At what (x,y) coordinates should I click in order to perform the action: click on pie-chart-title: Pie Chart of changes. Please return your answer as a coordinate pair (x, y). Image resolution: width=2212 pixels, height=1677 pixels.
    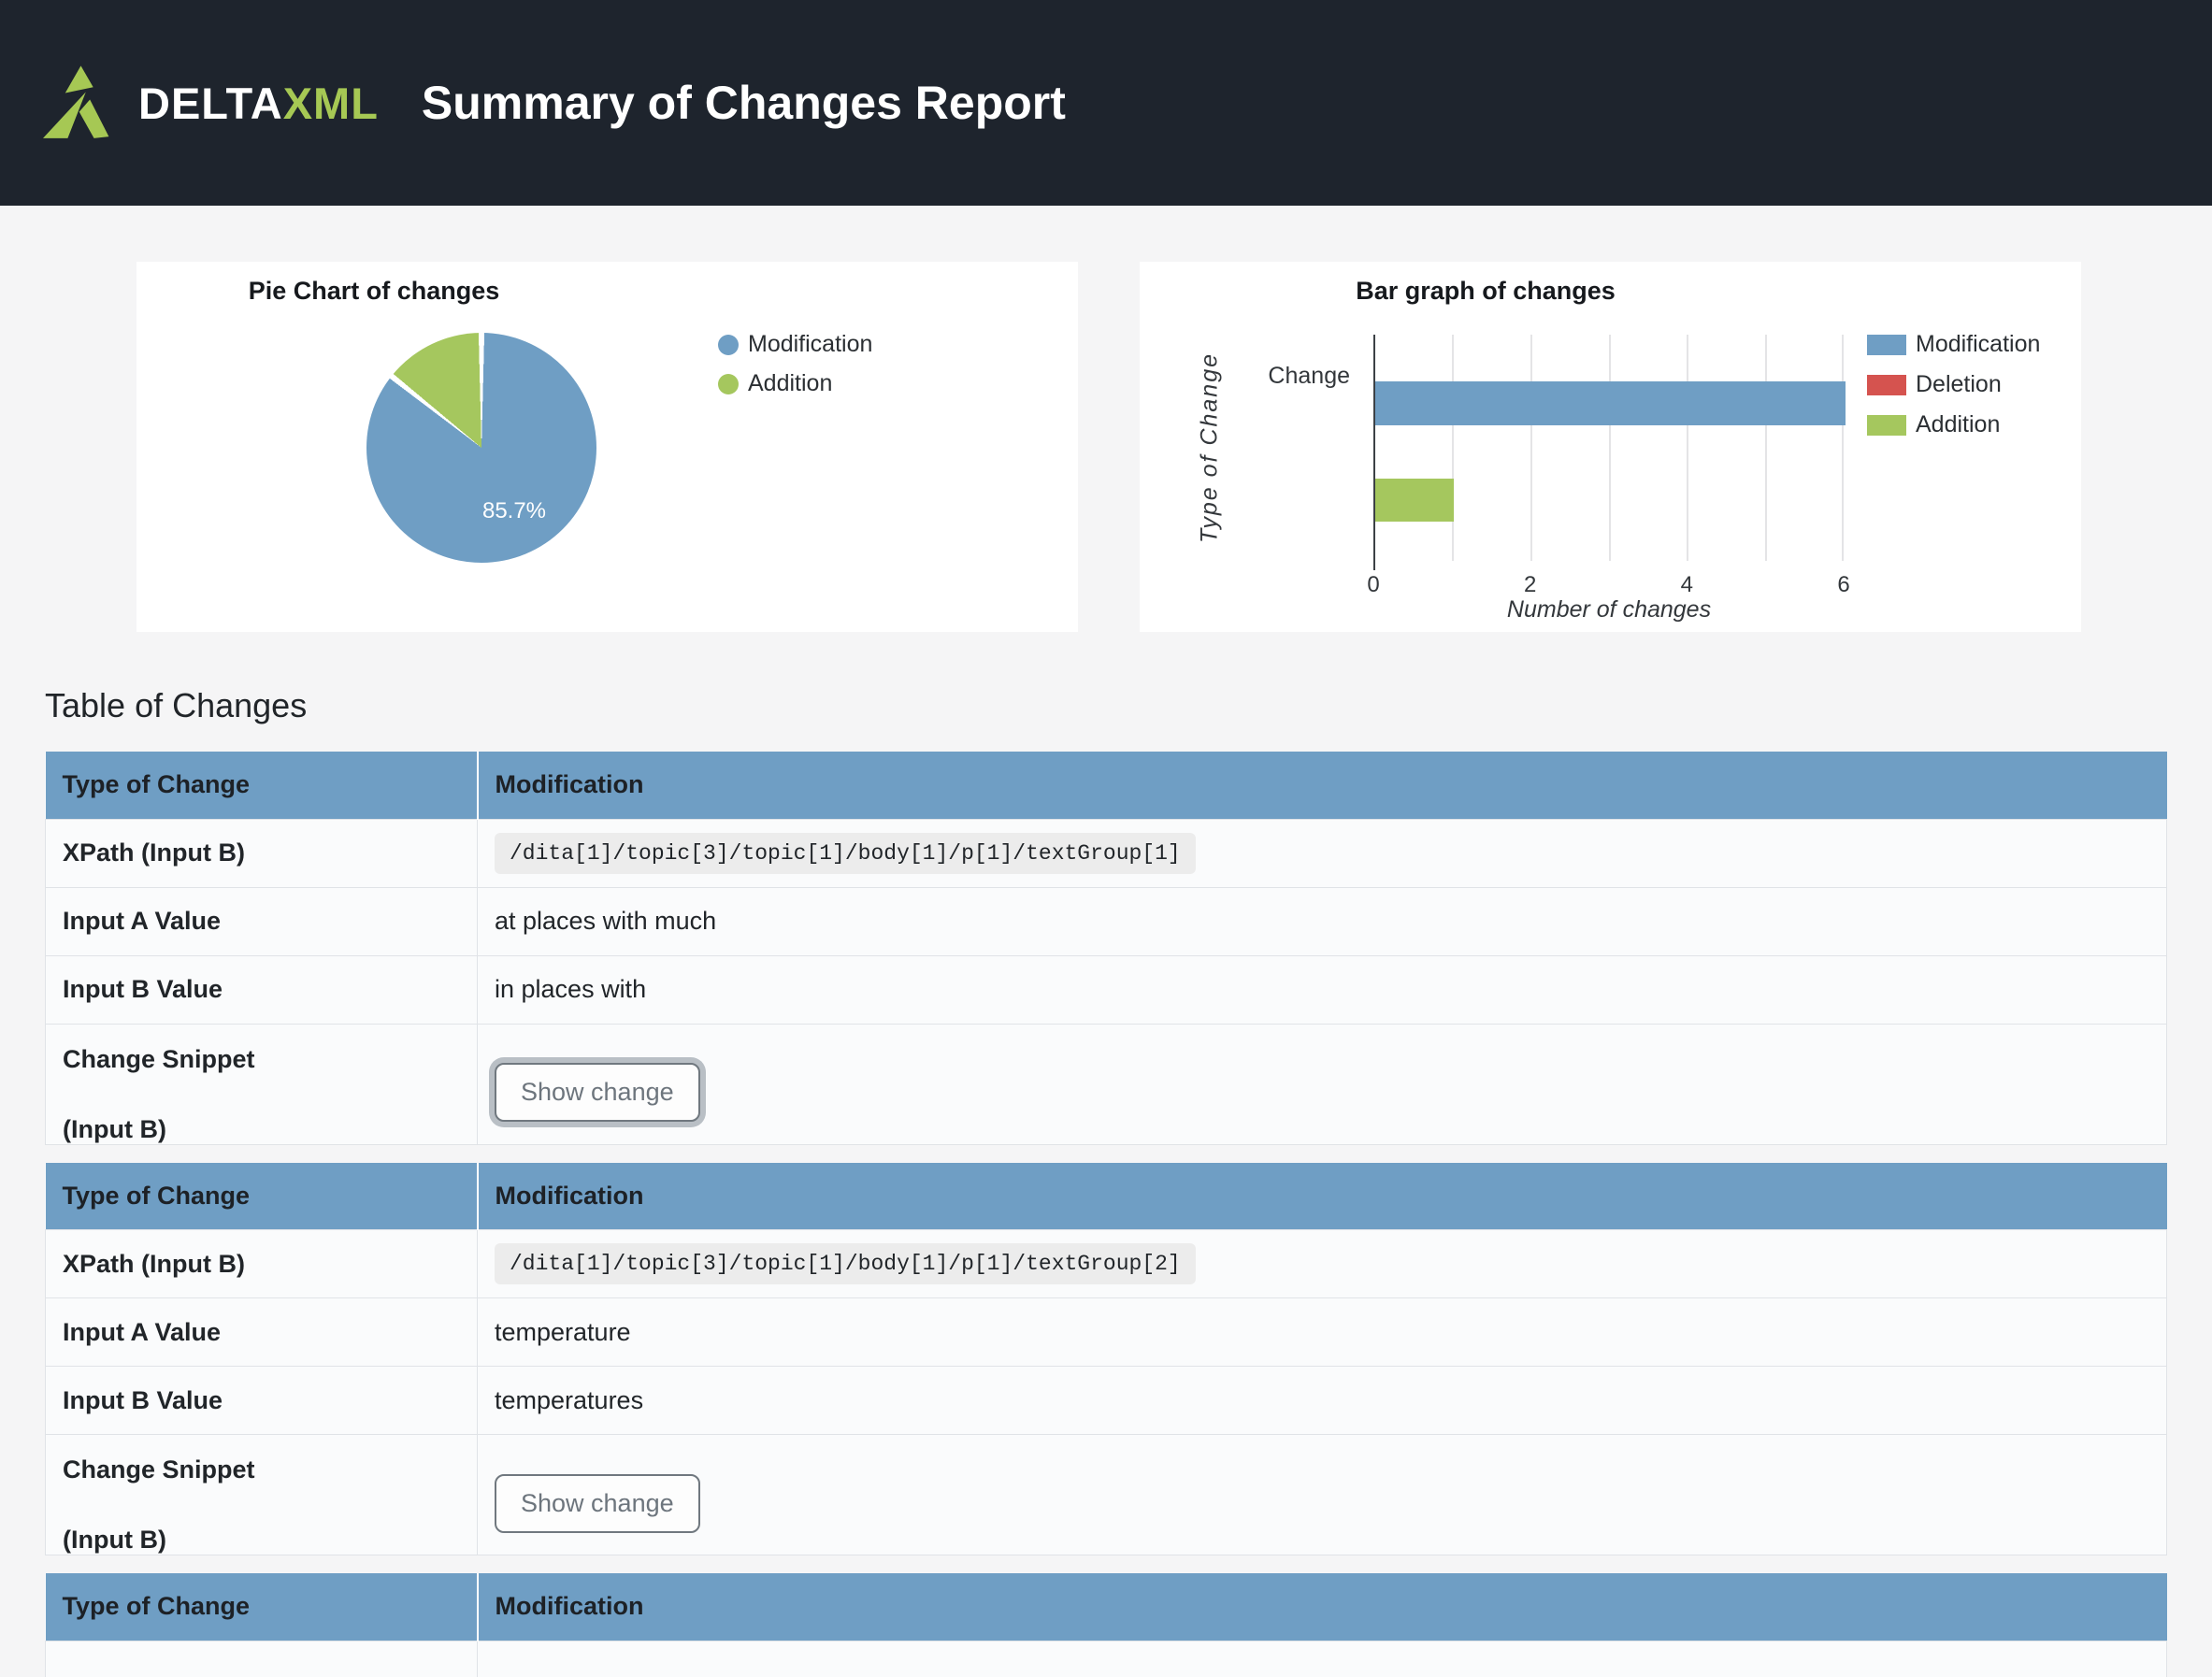
    Looking at the image, I should click on (374, 291).